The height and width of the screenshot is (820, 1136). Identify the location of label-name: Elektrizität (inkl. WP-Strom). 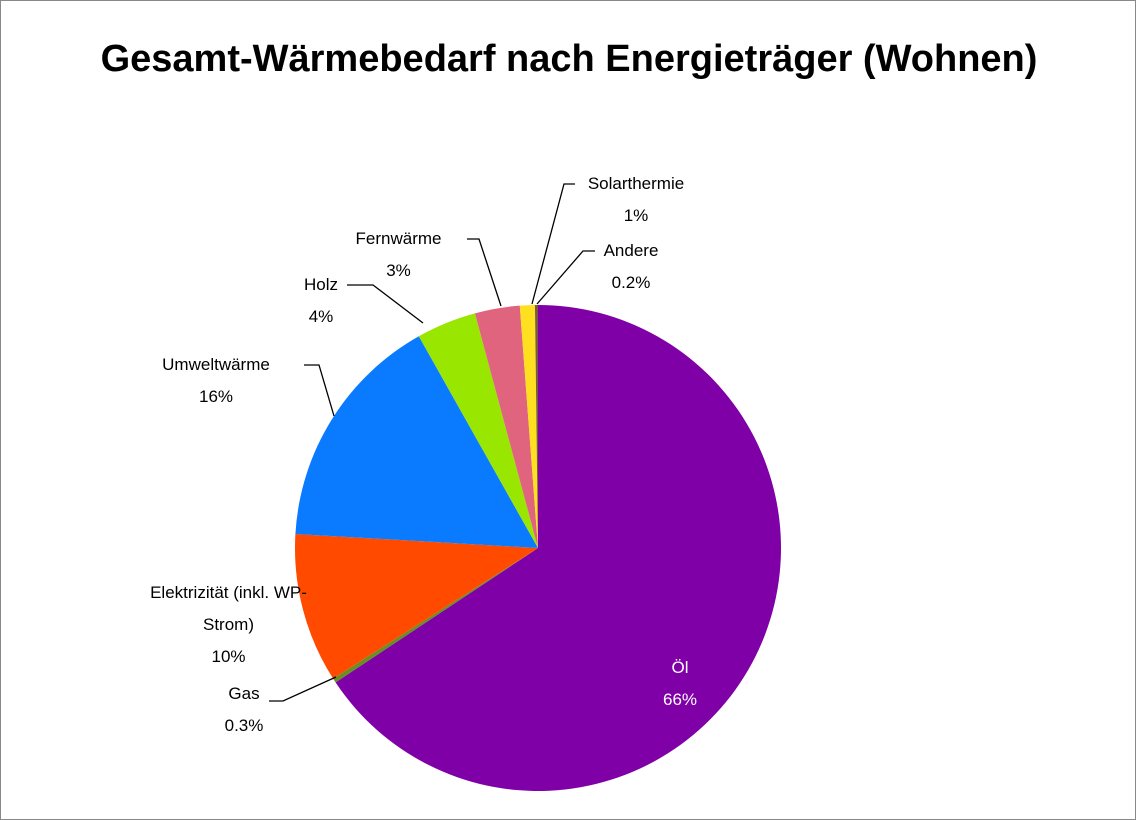
(228, 608).